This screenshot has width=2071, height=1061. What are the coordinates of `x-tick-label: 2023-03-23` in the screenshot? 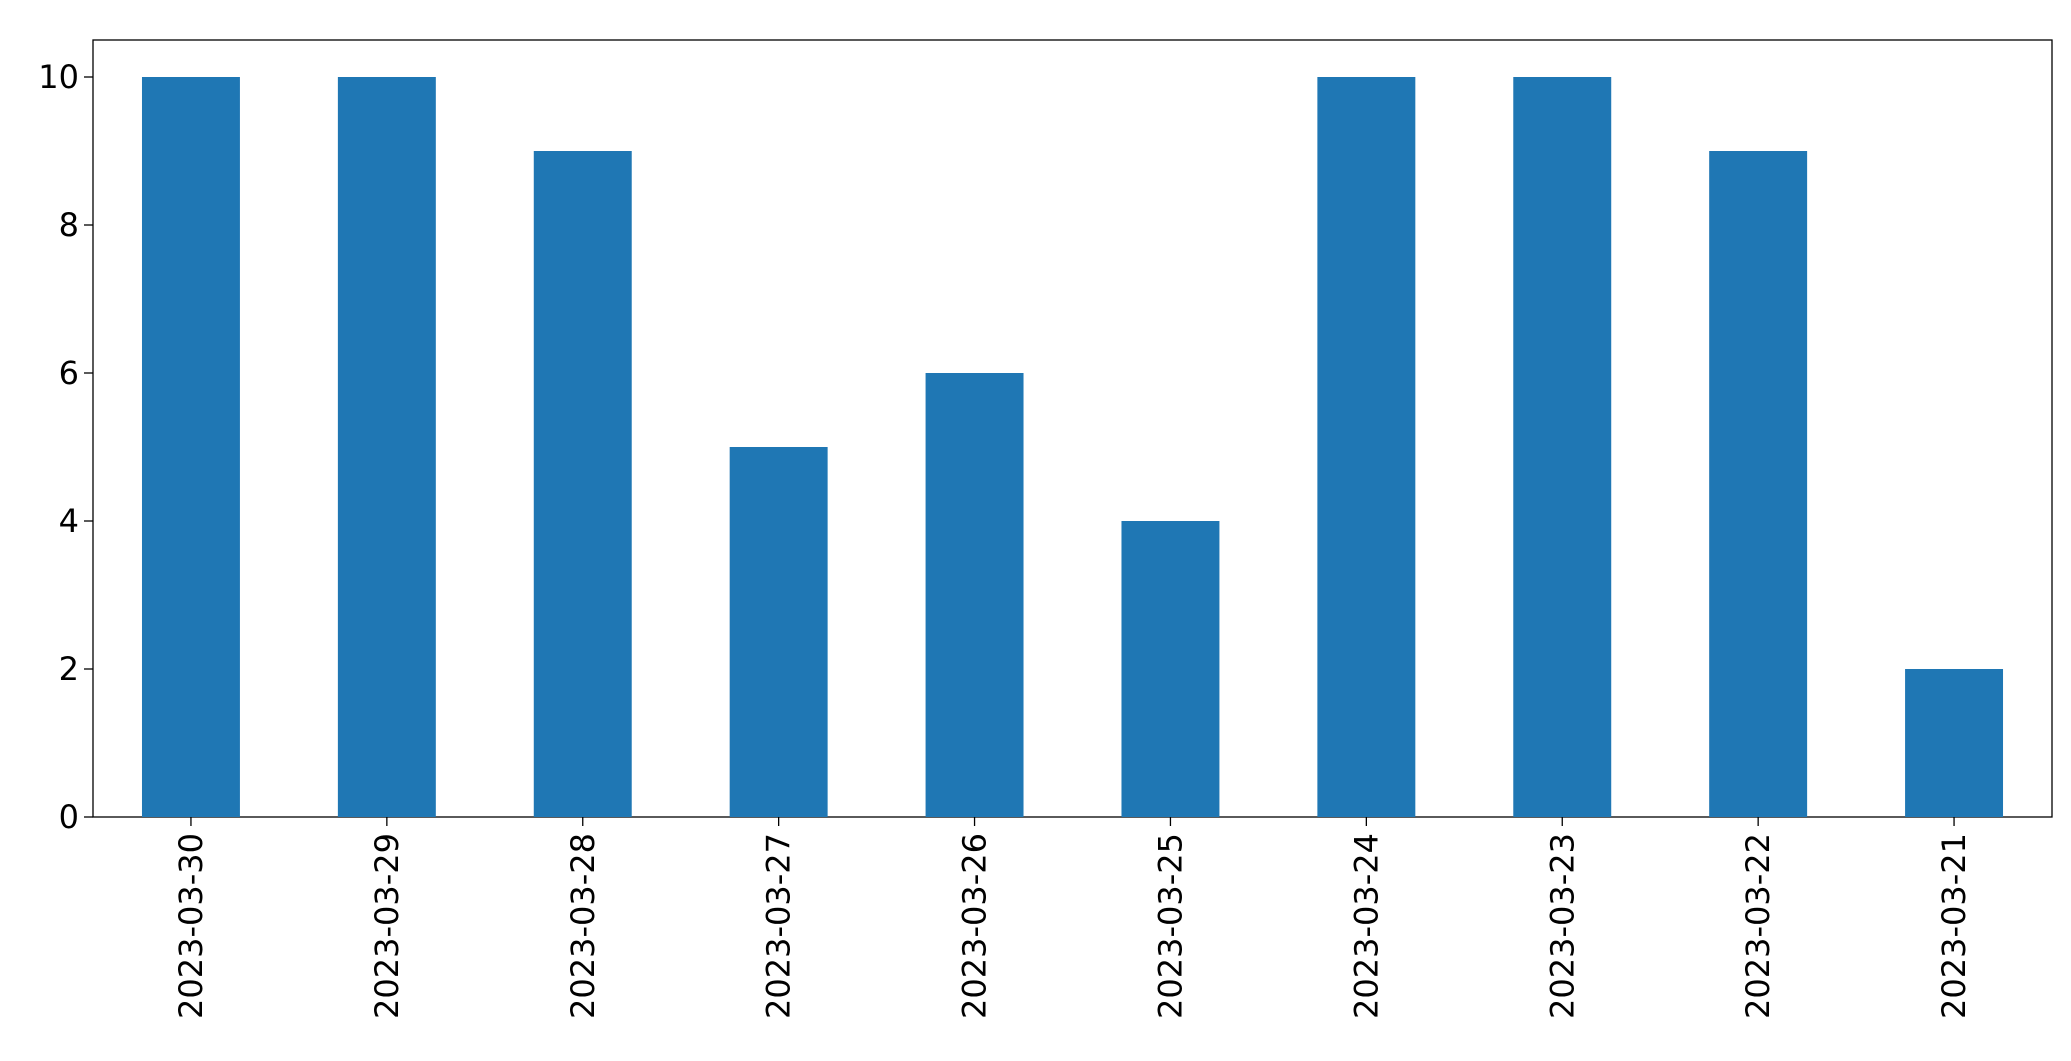 It's located at (1562, 926).